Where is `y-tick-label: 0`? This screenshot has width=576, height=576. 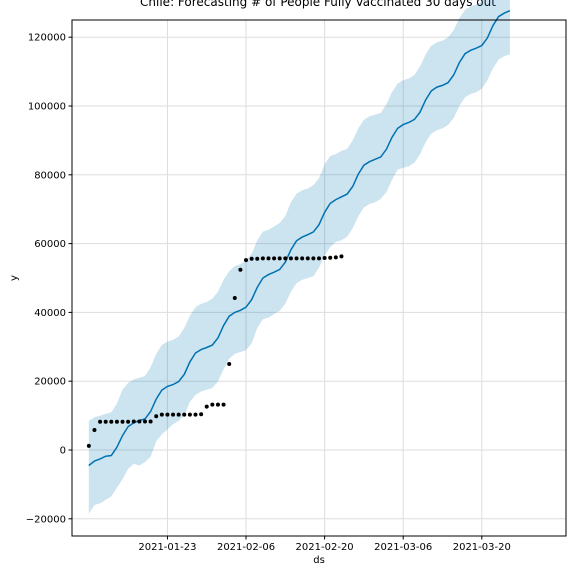
y-tick-label: 0 is located at coordinates (63, 451).